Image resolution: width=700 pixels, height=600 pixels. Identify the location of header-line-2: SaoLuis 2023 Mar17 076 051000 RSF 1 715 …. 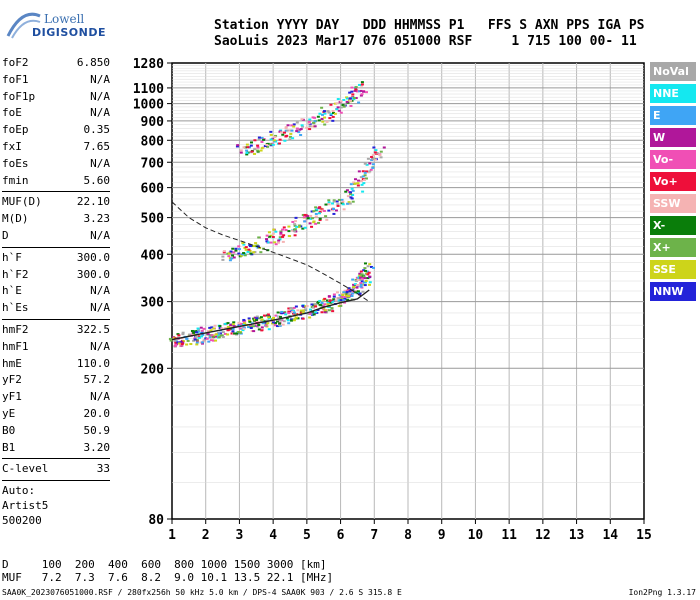
(425, 41).